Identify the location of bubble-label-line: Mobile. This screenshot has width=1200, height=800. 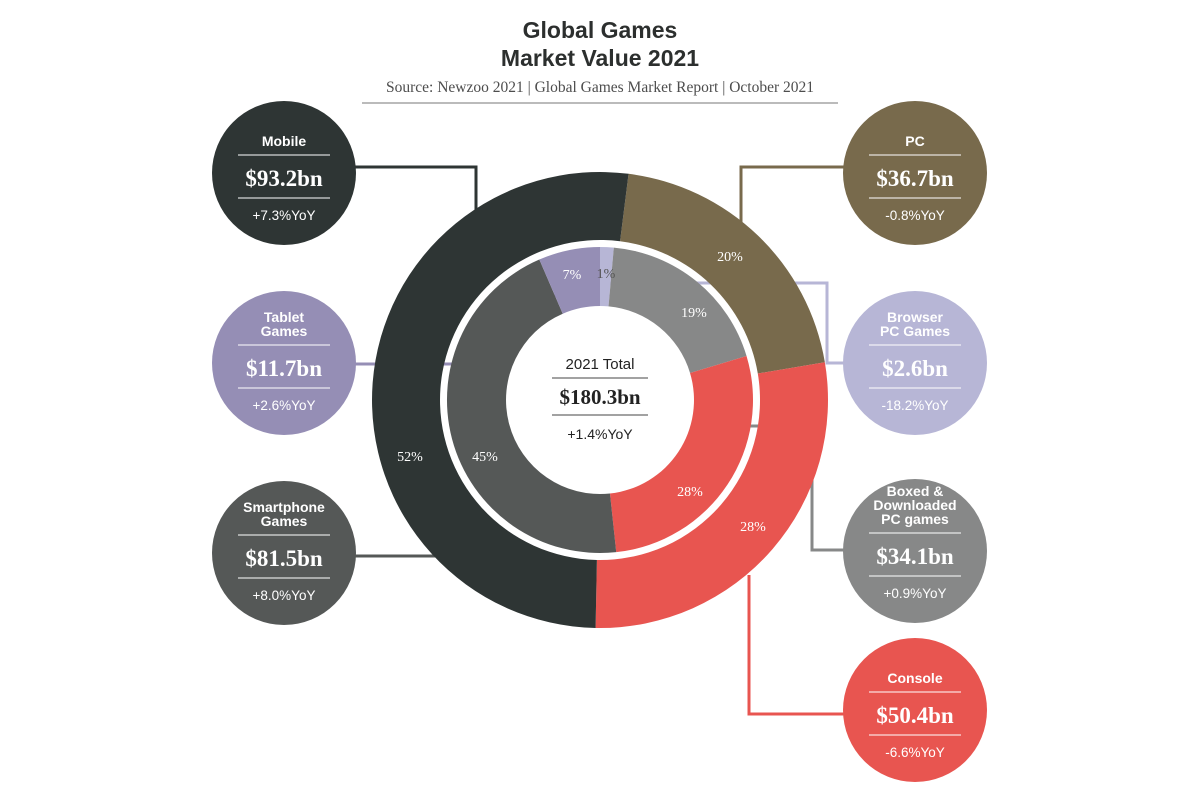
(284, 141).